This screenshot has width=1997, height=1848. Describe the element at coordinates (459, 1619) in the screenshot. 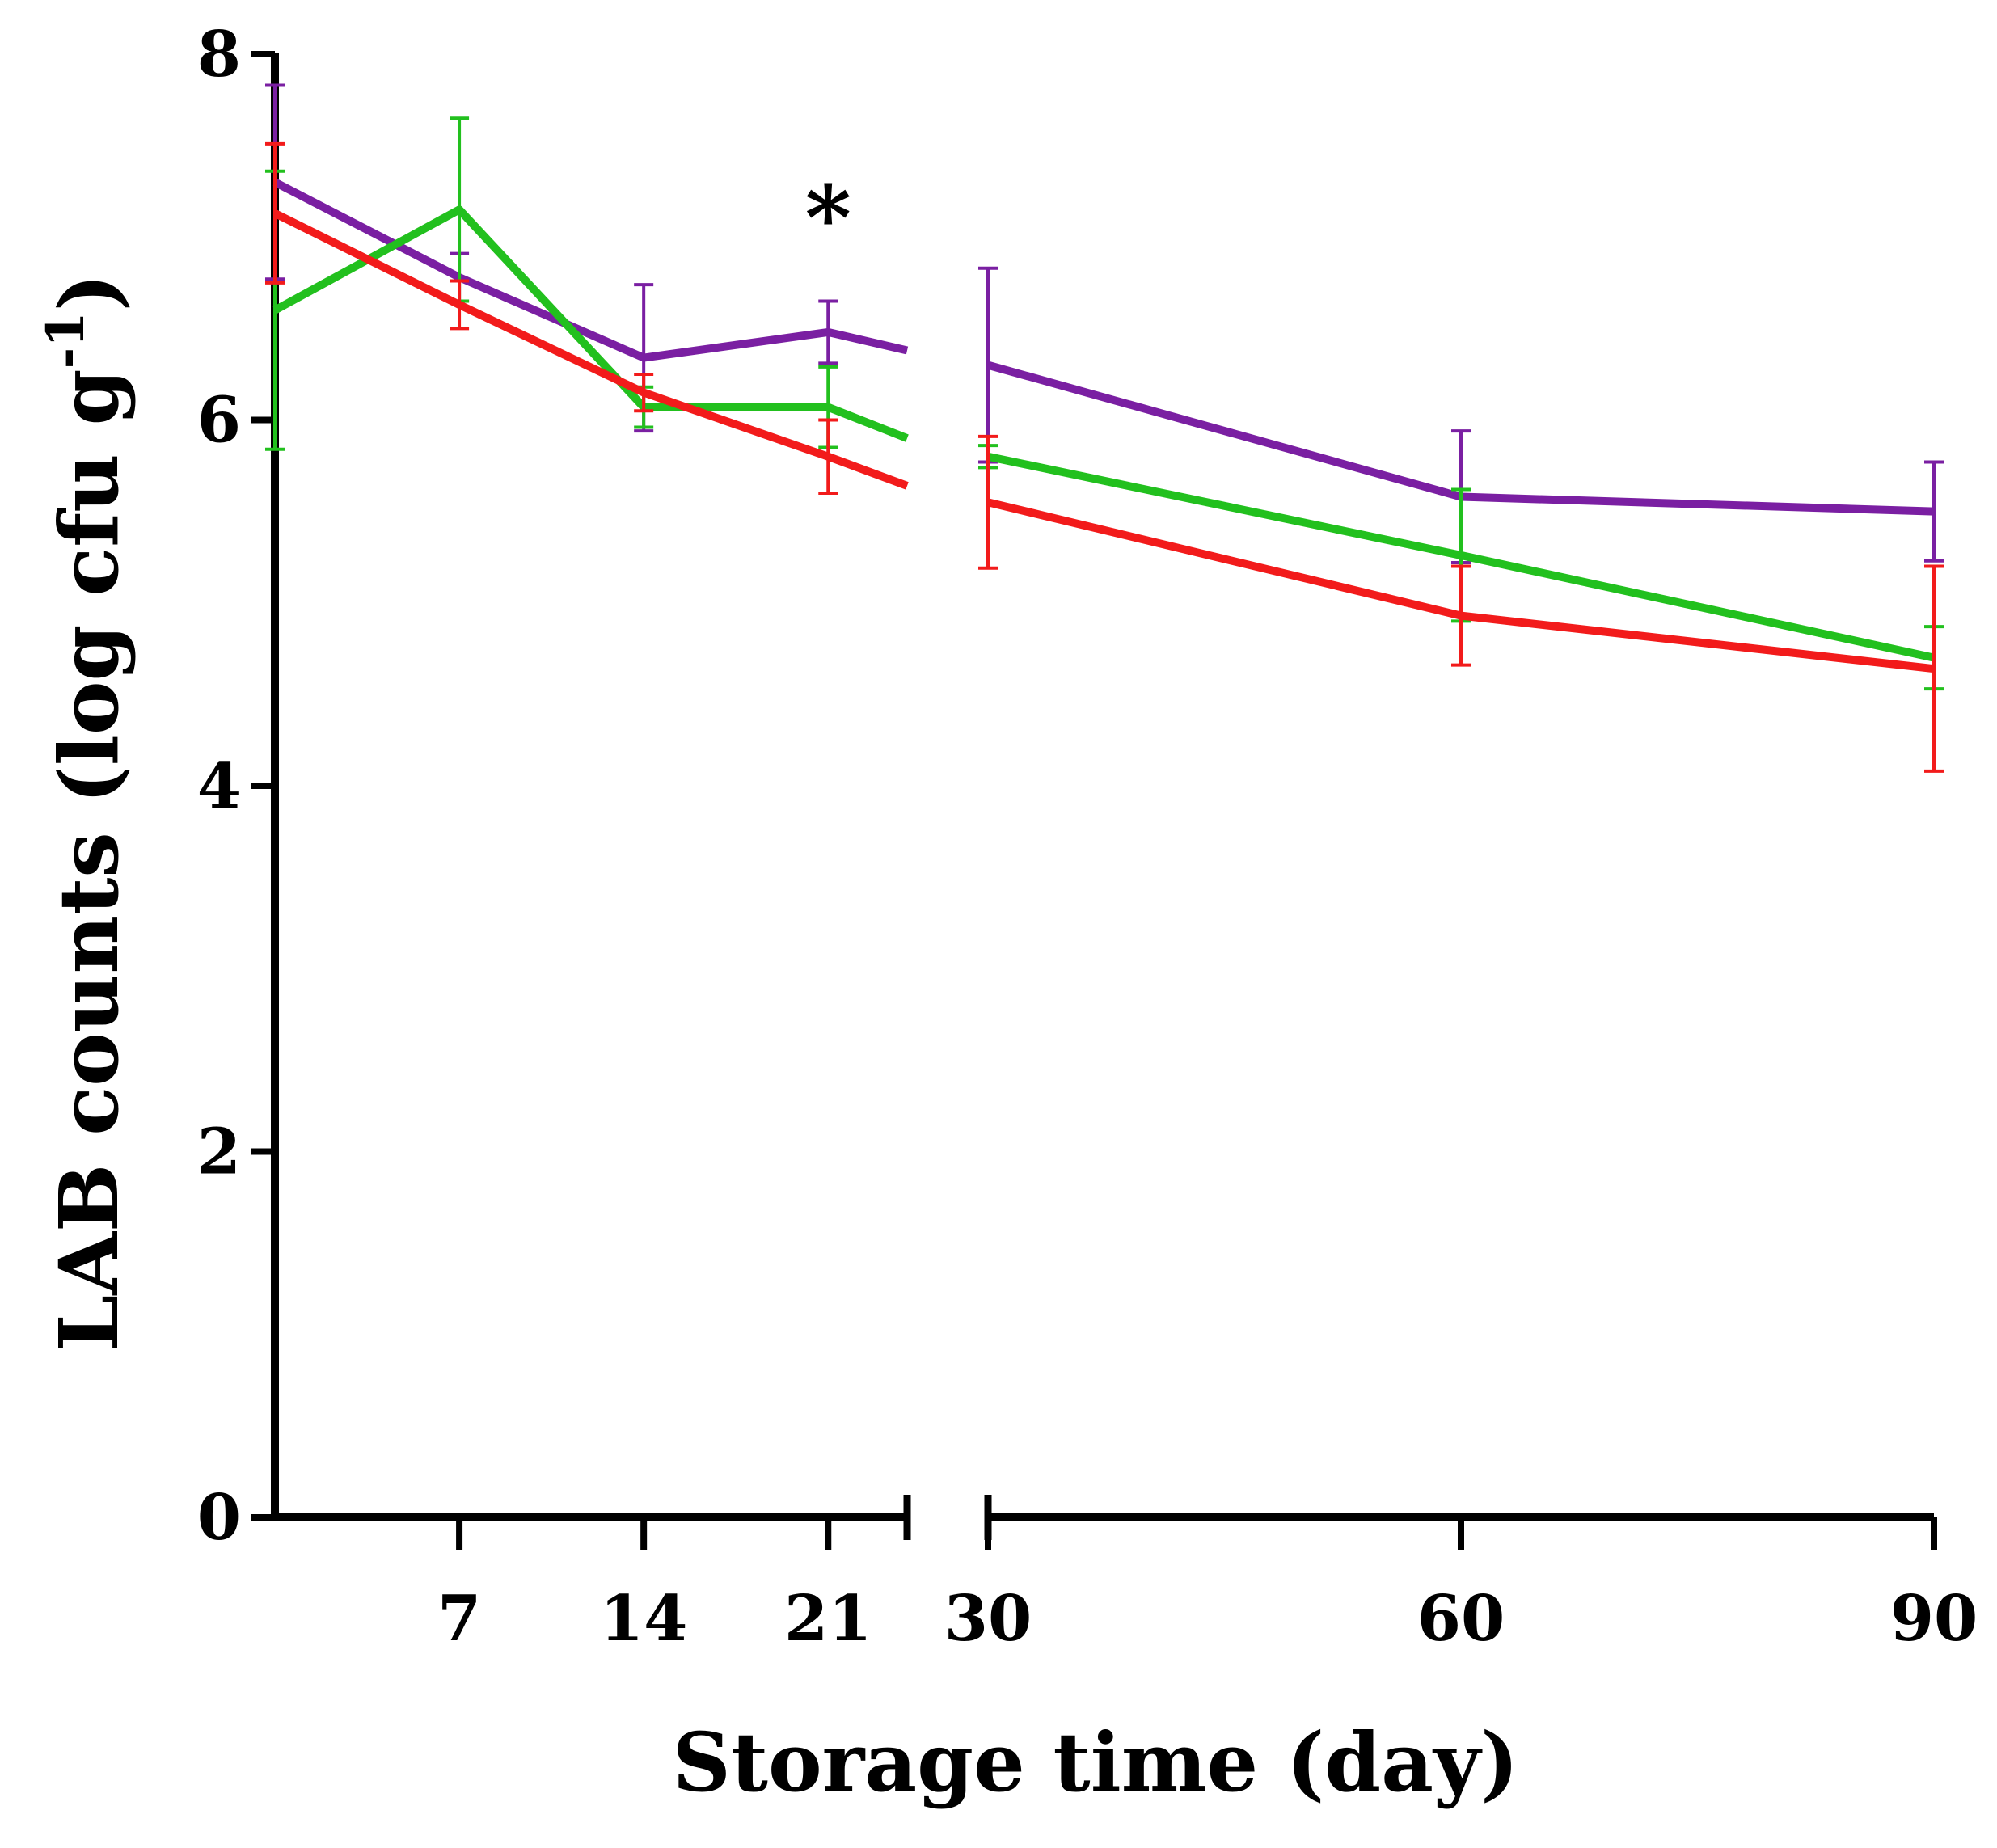

I see `x-tick-label: 7` at that location.